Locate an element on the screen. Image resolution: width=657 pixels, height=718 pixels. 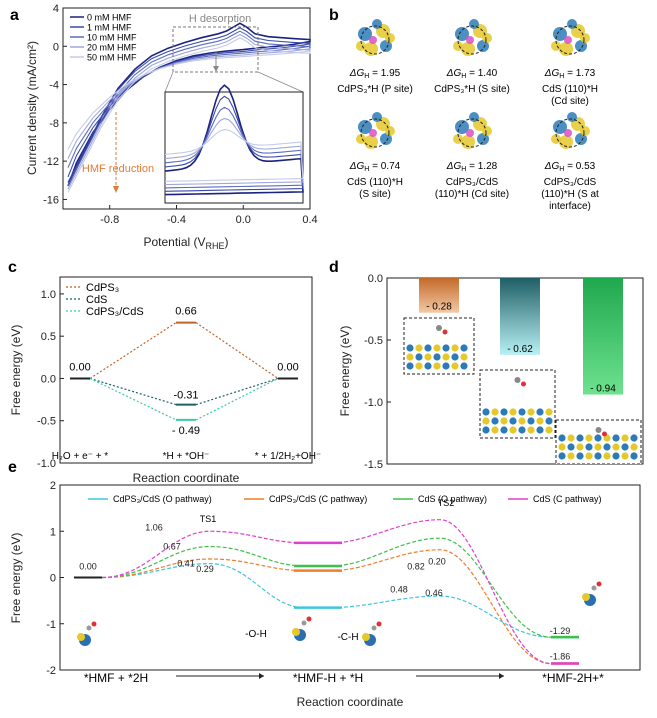
x-tick-label-a: 0.4 is located at coordinates (309, 220).